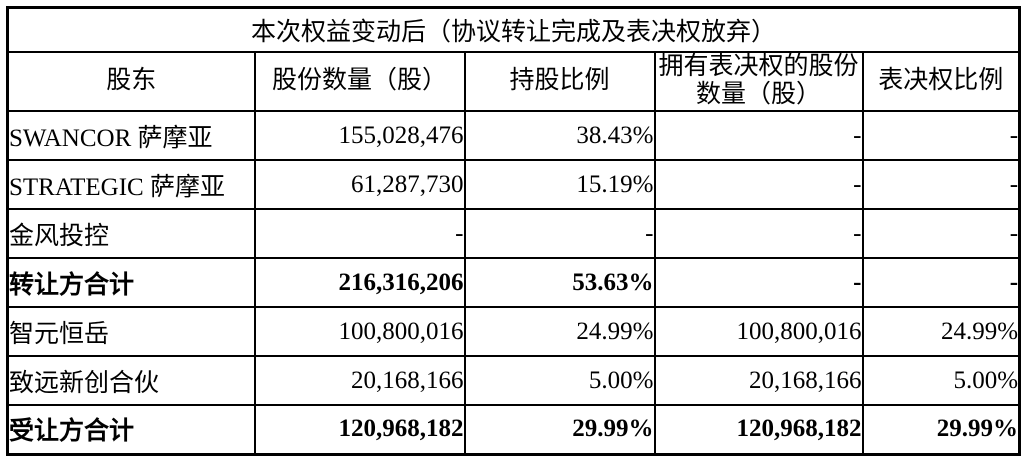 The image size is (1024, 458). I want to click on table-row: STRATEGIC 萨摩亚 61,287,730 15.19% - -, so click(513, 184).